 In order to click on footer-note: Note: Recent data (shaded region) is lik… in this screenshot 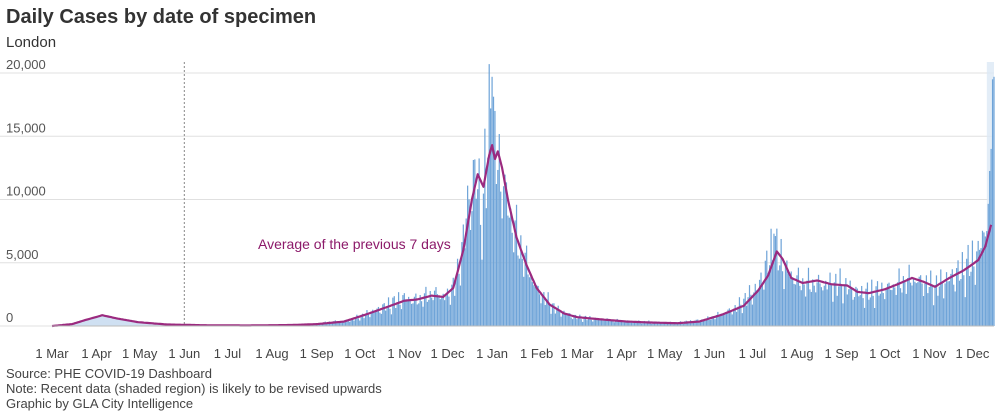, I will do `click(194, 388)`.